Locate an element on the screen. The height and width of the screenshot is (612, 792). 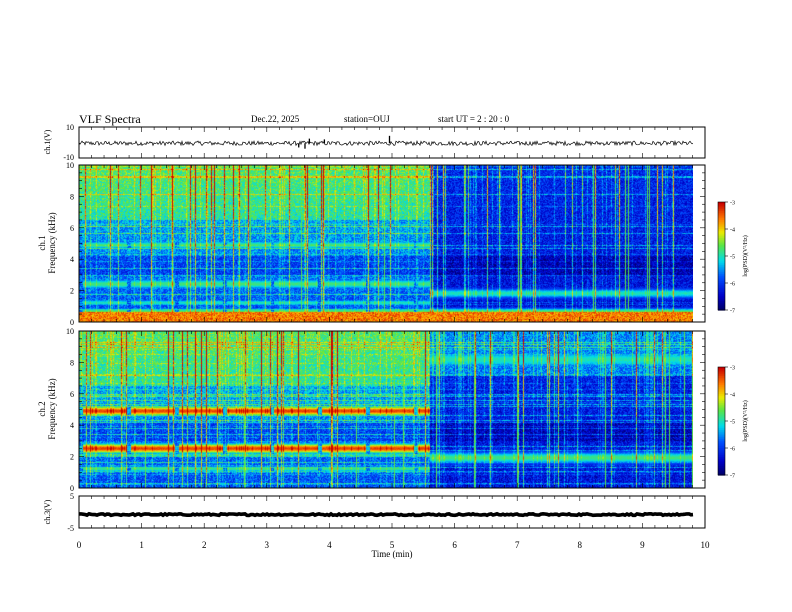
time-axis-label: Time (min) is located at coordinates (392, 554).